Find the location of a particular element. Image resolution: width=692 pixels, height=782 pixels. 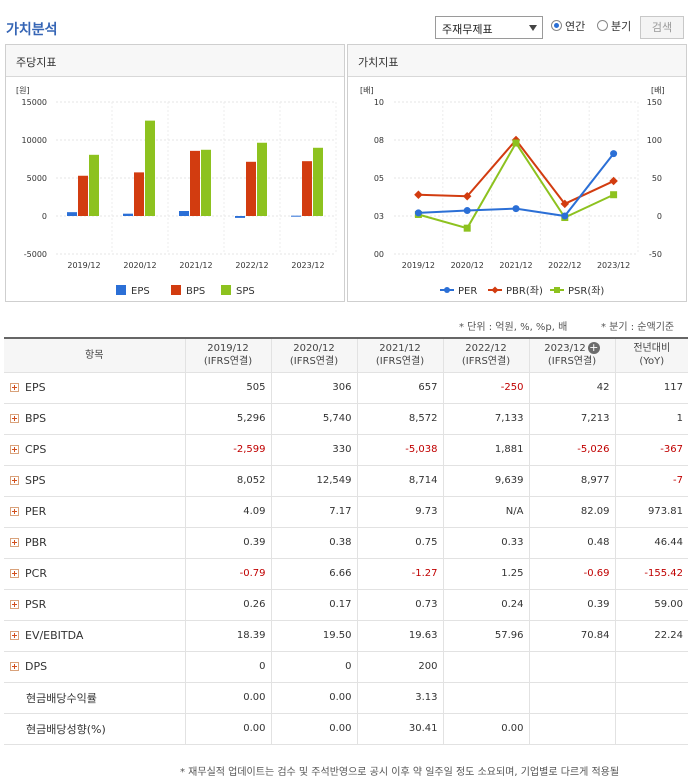

y-axis-unit: [원] is located at coordinates (23, 90).